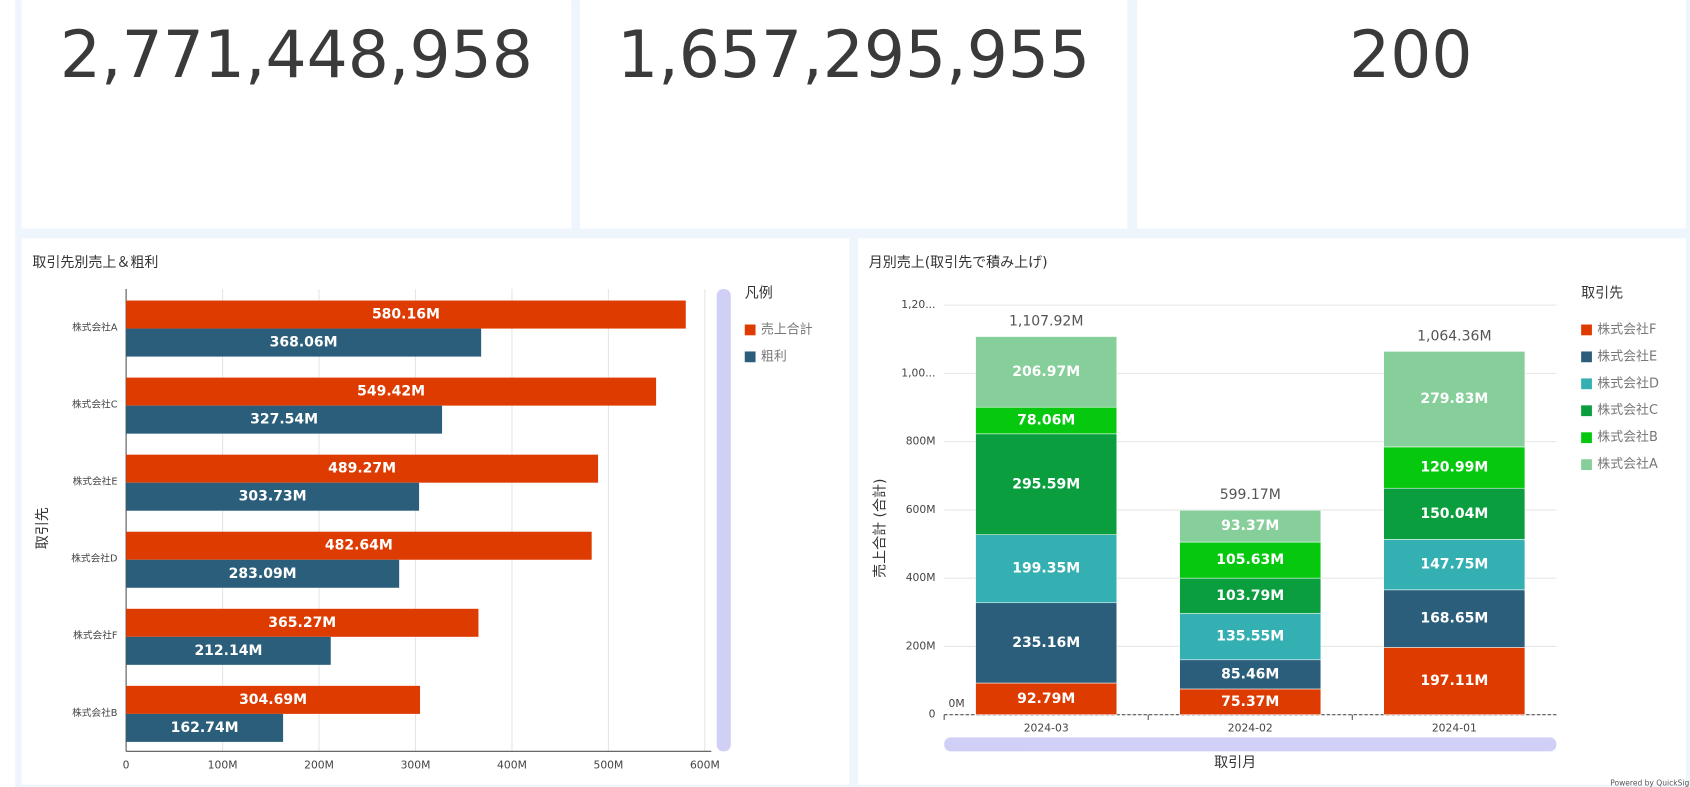 The height and width of the screenshot is (787, 1690). What do you see at coordinates (1235, 763) in the screenshot?
I see `x-axis-label: 取引月` at bounding box center [1235, 763].